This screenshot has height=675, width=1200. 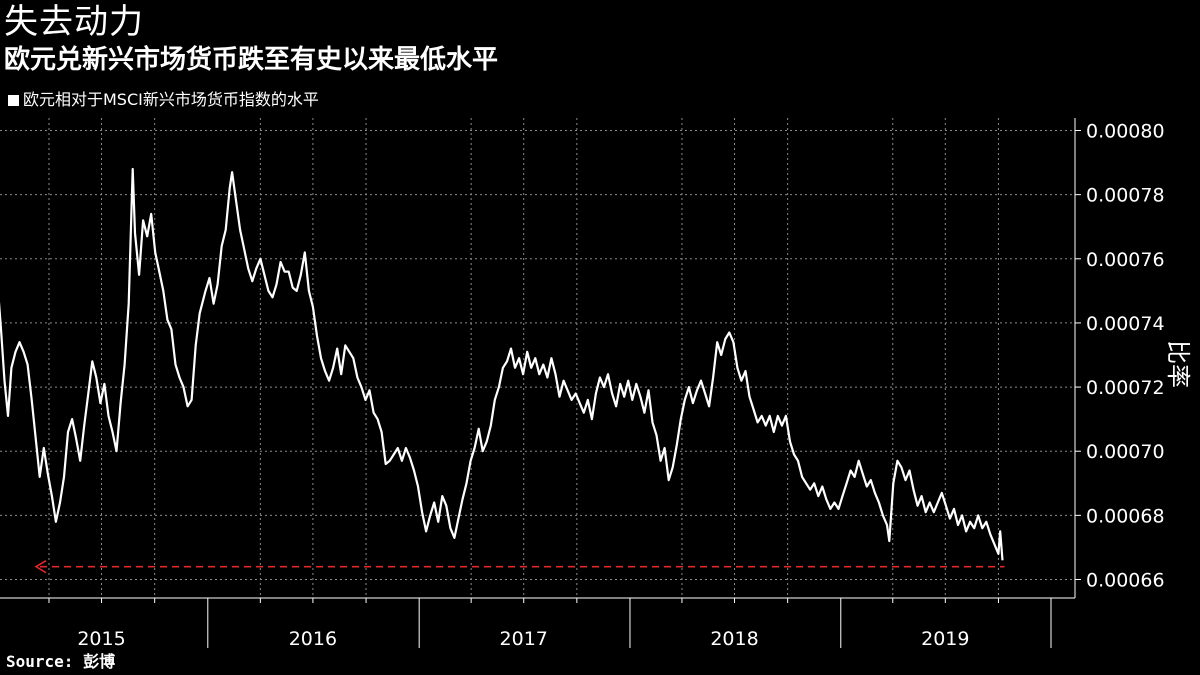 I want to click on y-tick-label: 0.00072, so click(x=1125, y=388).